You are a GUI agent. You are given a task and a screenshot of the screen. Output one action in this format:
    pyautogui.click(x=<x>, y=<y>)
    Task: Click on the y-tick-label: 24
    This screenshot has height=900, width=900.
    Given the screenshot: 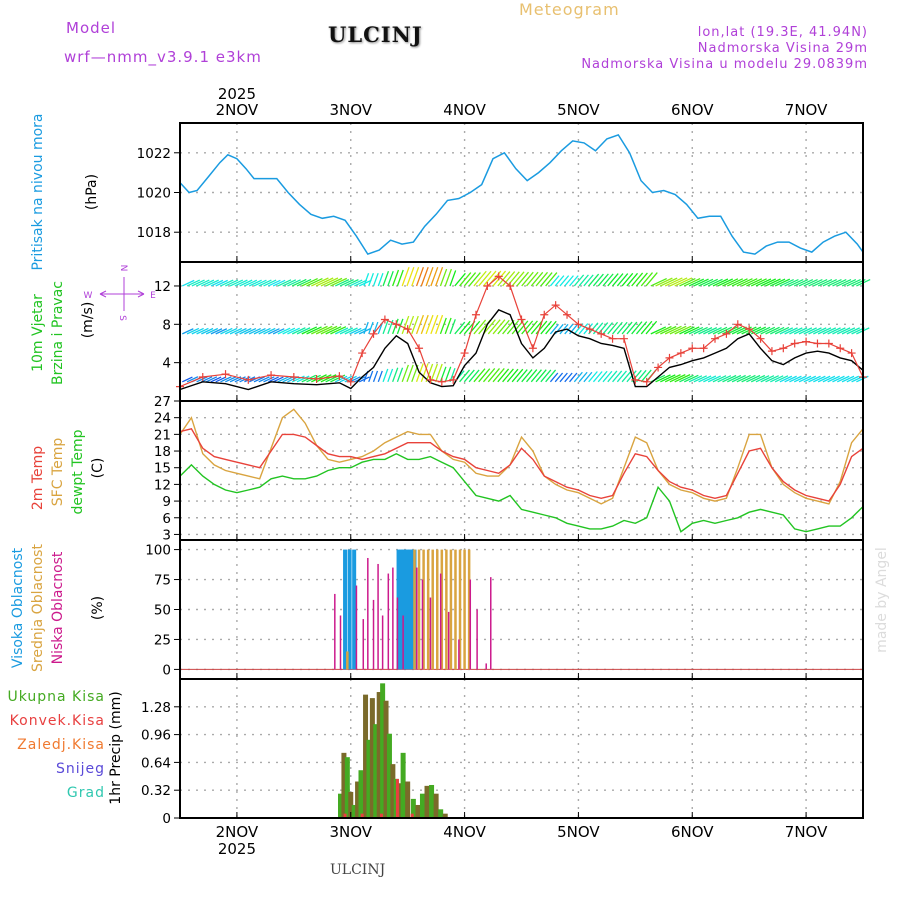 What is the action you would take?
    pyautogui.click(x=162, y=419)
    